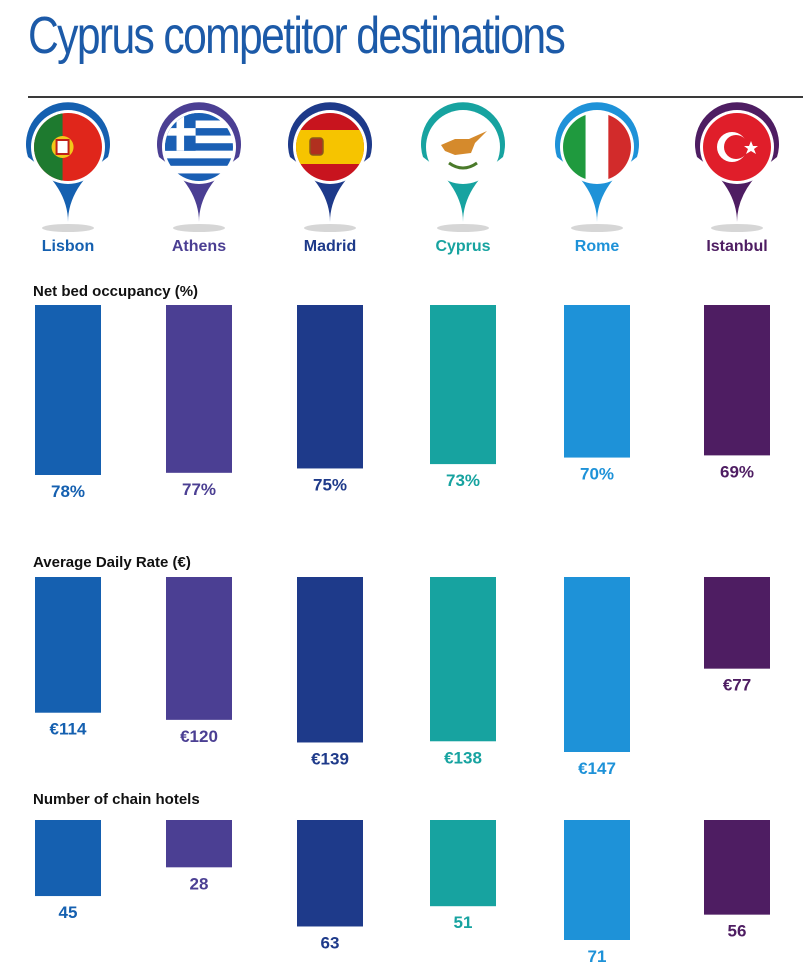  I want to click on map-pin-istanbul, so click(737, 167).